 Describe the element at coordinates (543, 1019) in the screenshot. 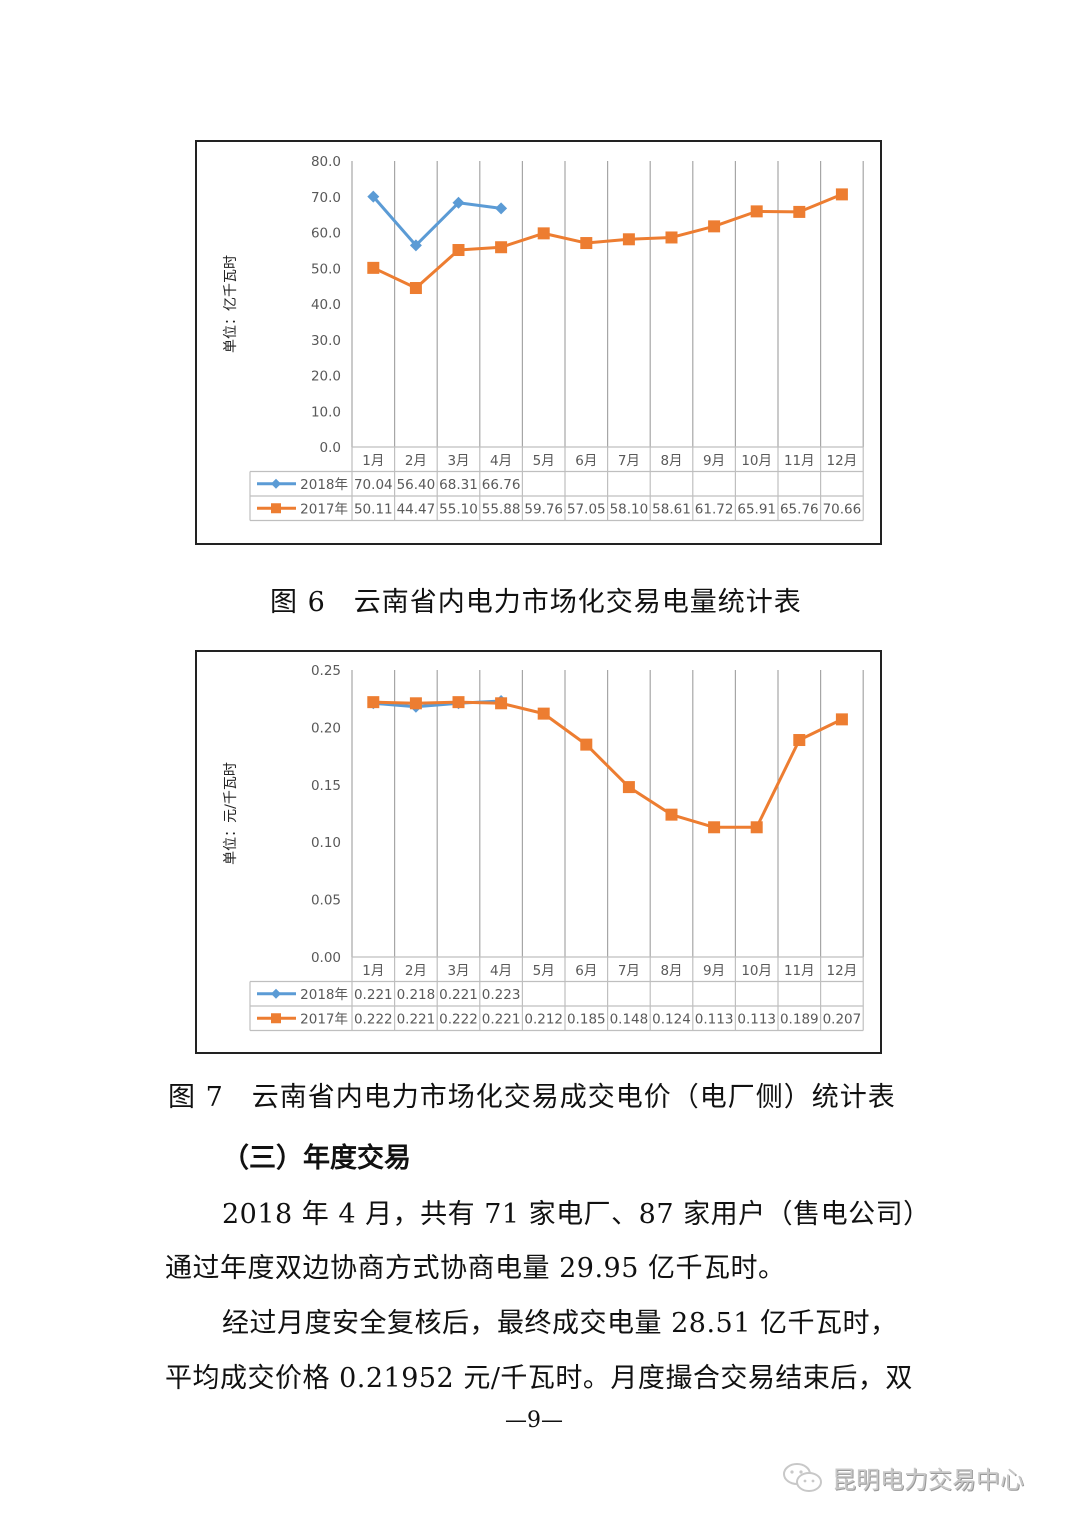

I see `table-cell-value: 0.212` at that location.